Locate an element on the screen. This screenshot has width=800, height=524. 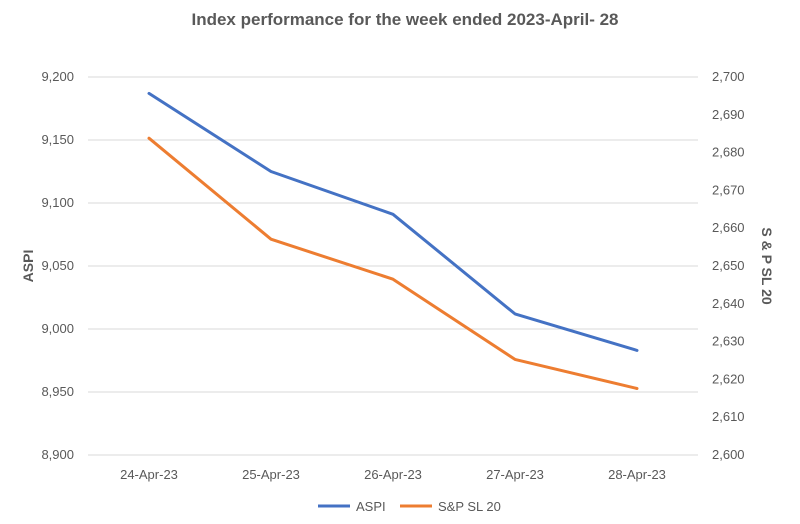
y-tick-label: 9,000 is located at coordinates (57, 328).